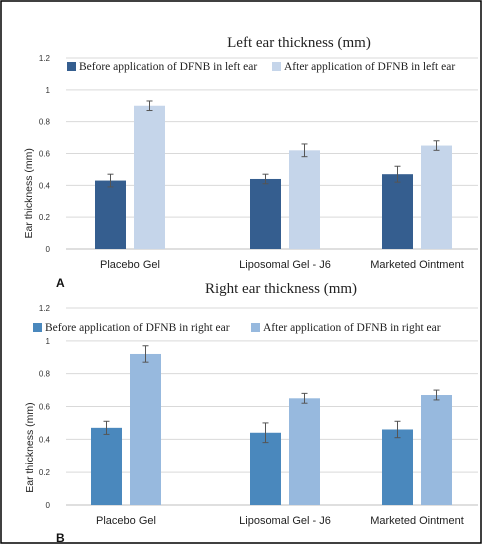  What do you see at coordinates (299, 43) in the screenshot?
I see `chart-title: Left ear thickness (mm)` at bounding box center [299, 43].